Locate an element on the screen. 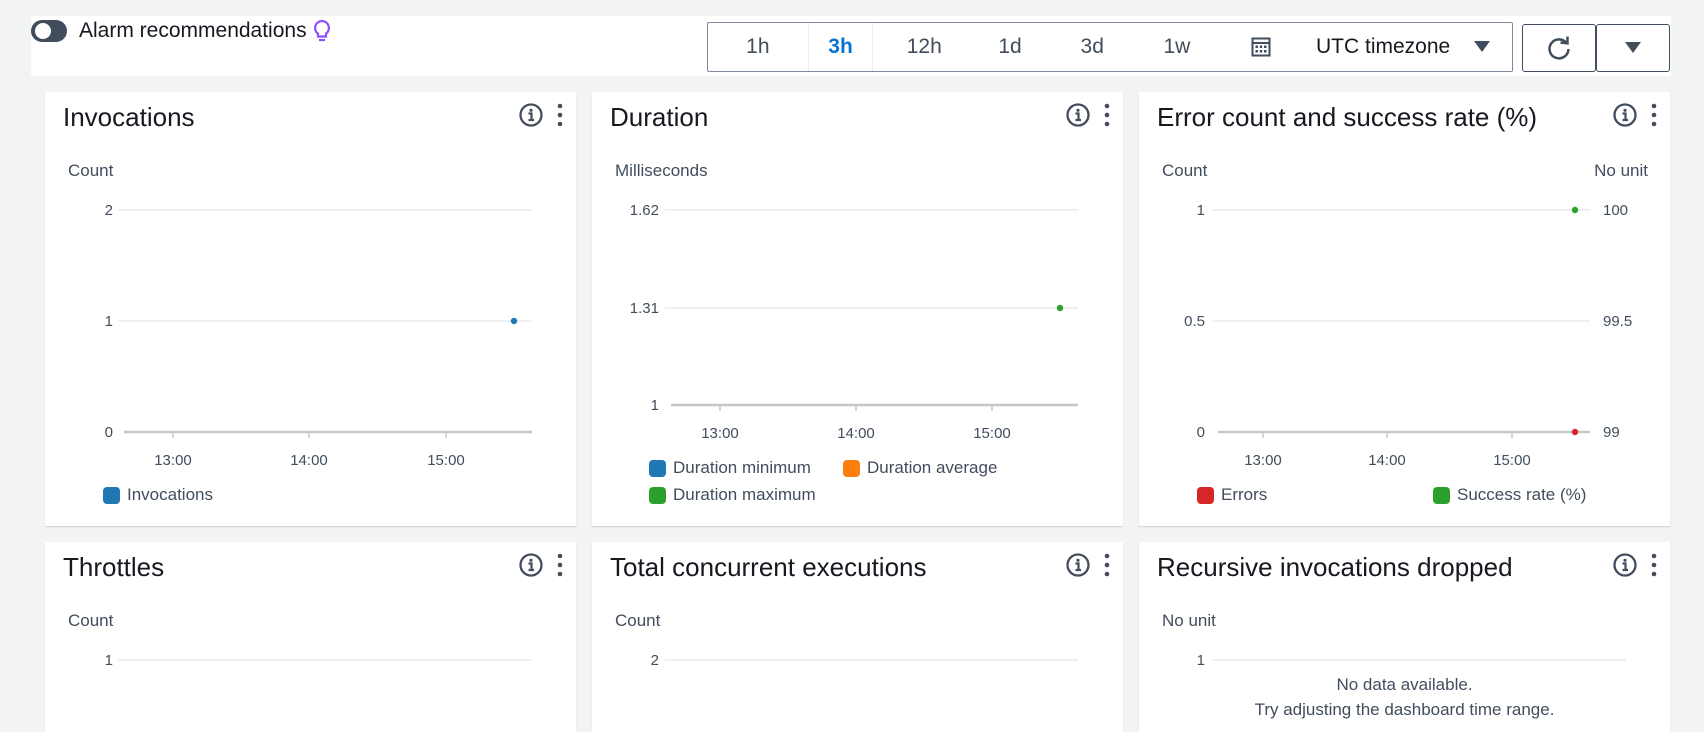  toggle-knob is located at coordinates (43, 31).